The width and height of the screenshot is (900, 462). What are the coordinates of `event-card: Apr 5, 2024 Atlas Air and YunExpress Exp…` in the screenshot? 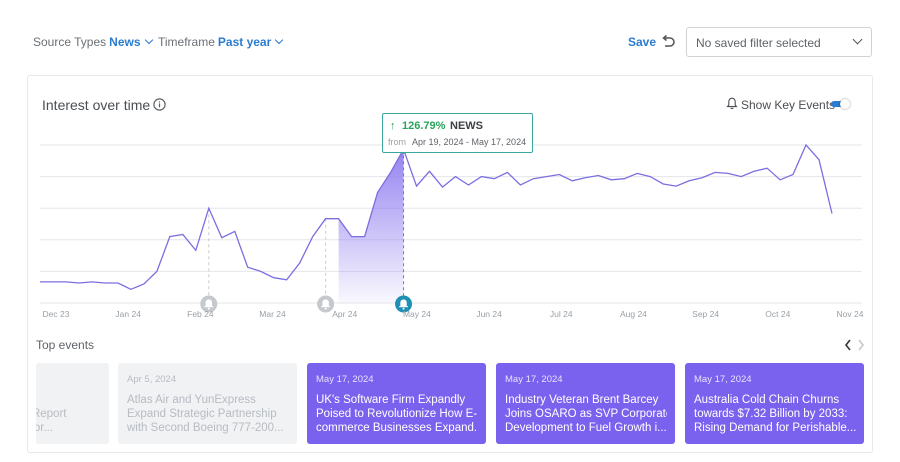 It's located at (207, 403).